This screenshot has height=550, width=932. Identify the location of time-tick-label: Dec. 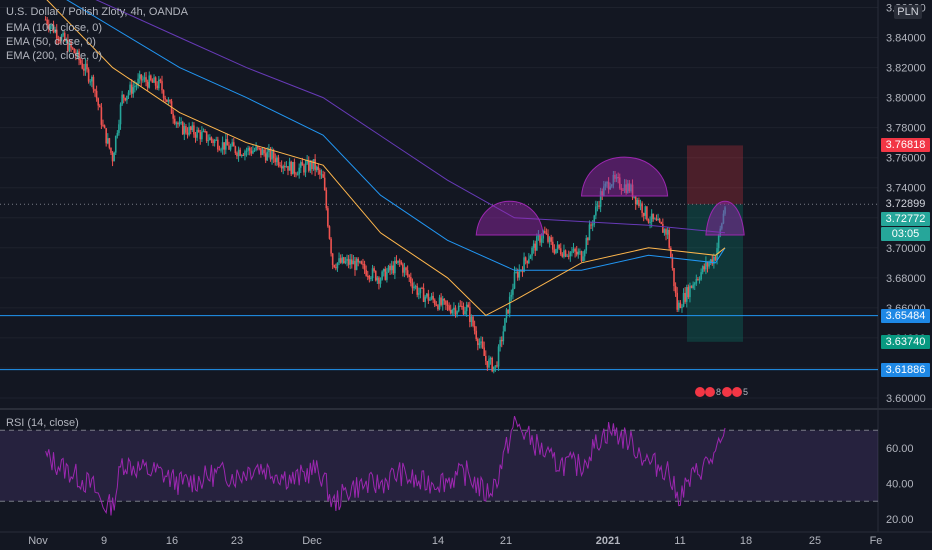
(312, 541).